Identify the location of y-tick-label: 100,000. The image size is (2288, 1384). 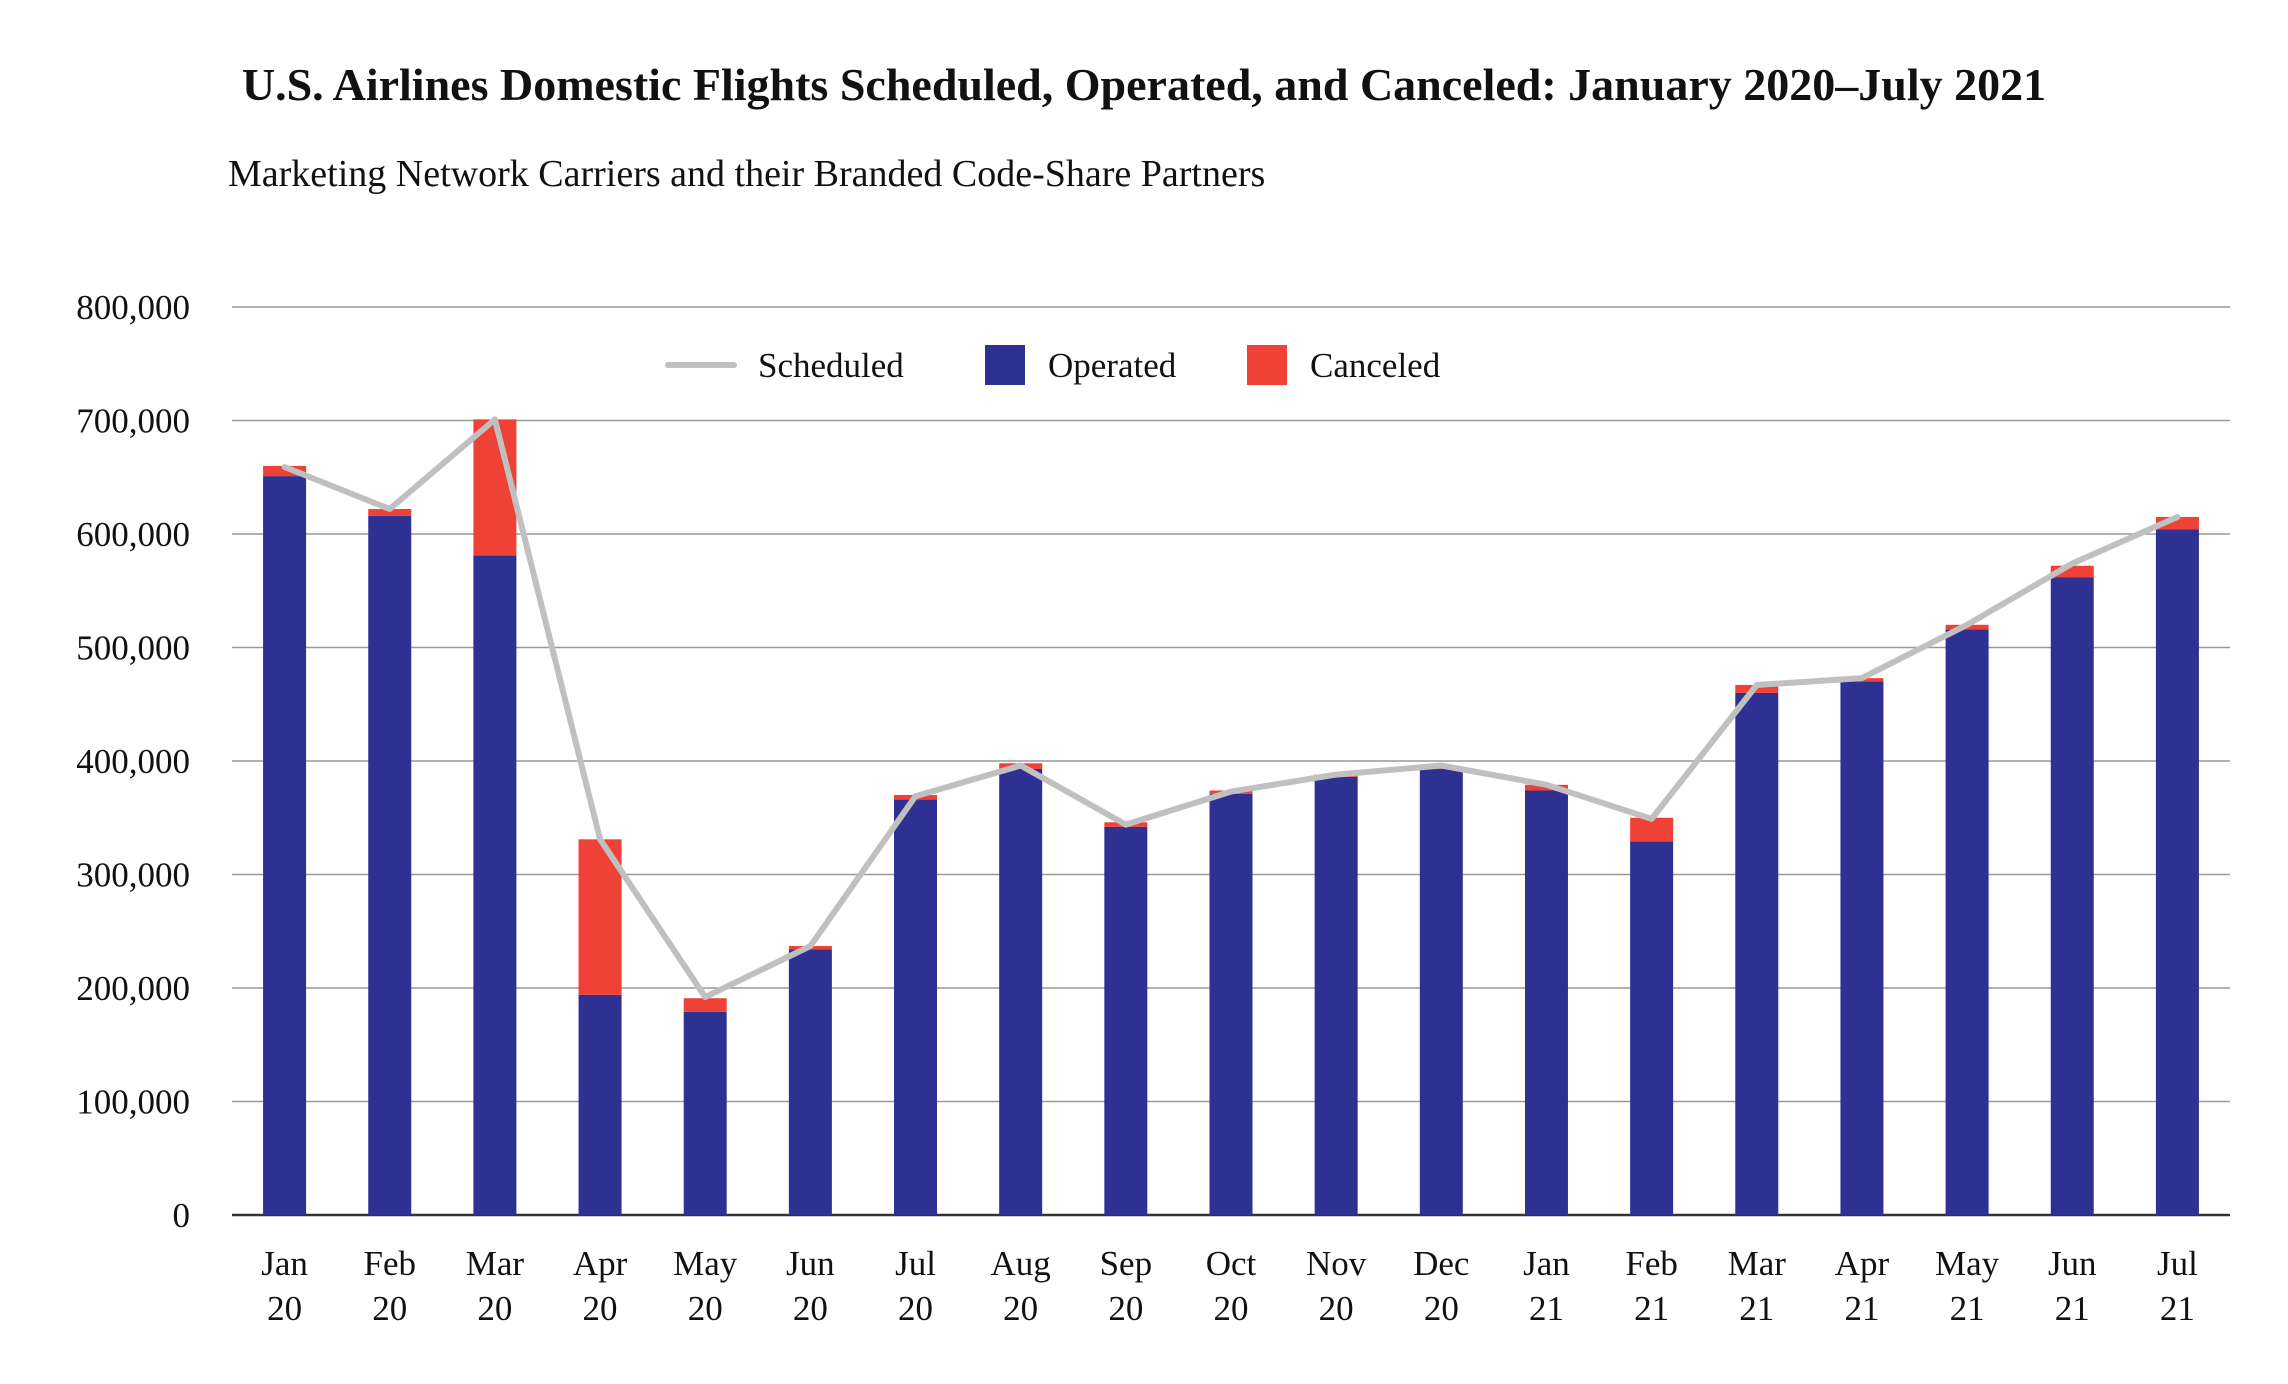
(133, 1102).